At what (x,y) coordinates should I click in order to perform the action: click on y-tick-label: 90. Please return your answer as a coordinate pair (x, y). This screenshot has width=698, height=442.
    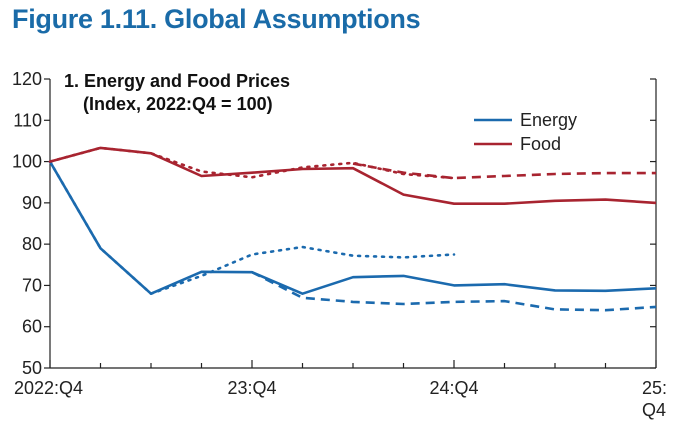
    Looking at the image, I should click on (32, 203).